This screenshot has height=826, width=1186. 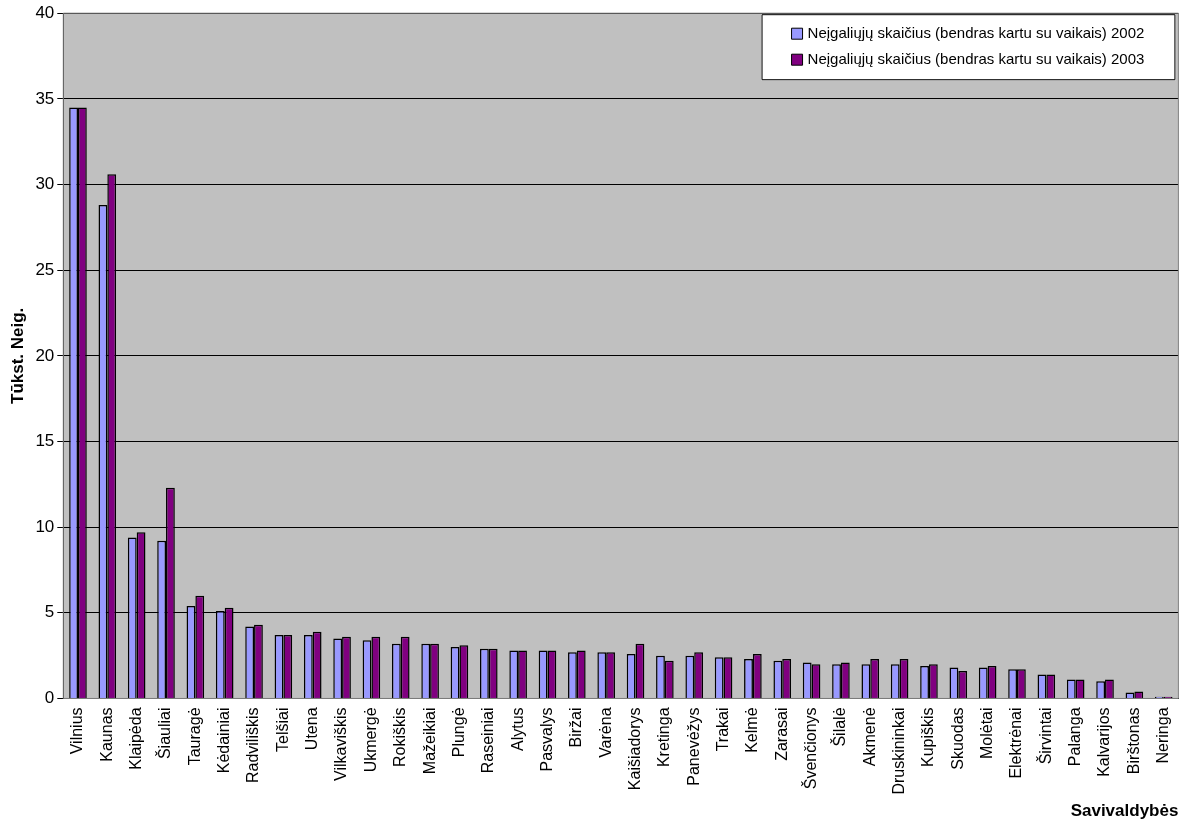 I want to click on x-tick-label: Klaipėda, so click(x=136, y=738).